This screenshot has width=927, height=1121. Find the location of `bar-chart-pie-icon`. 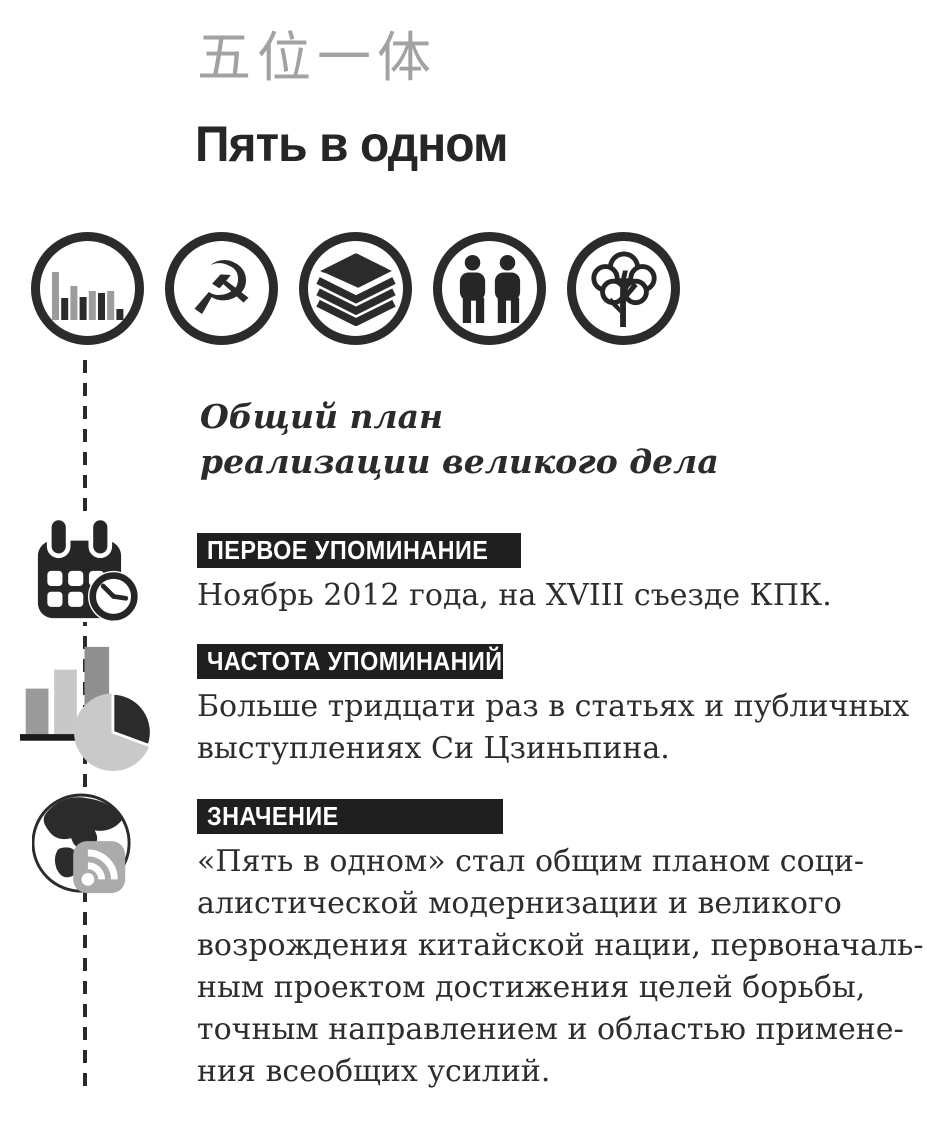

bar-chart-pie-icon is located at coordinates (93, 711).